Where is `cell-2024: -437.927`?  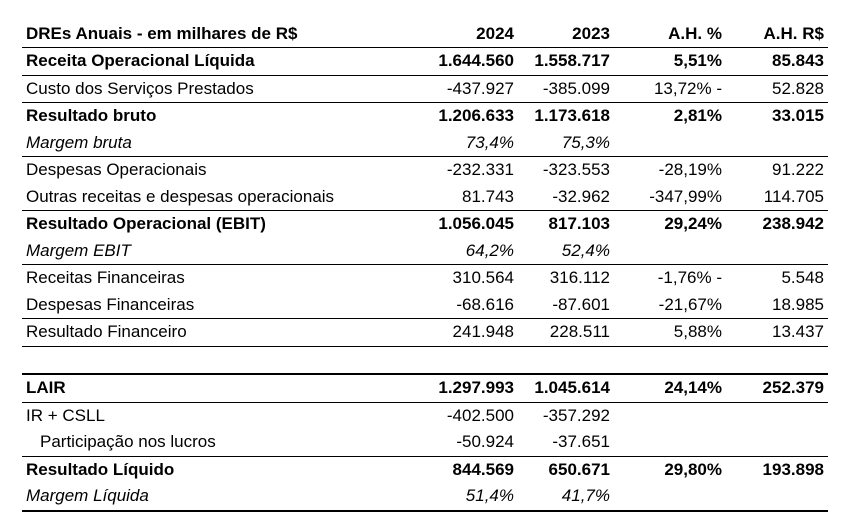
cell-2024: -437.927 is located at coordinates (480, 88).